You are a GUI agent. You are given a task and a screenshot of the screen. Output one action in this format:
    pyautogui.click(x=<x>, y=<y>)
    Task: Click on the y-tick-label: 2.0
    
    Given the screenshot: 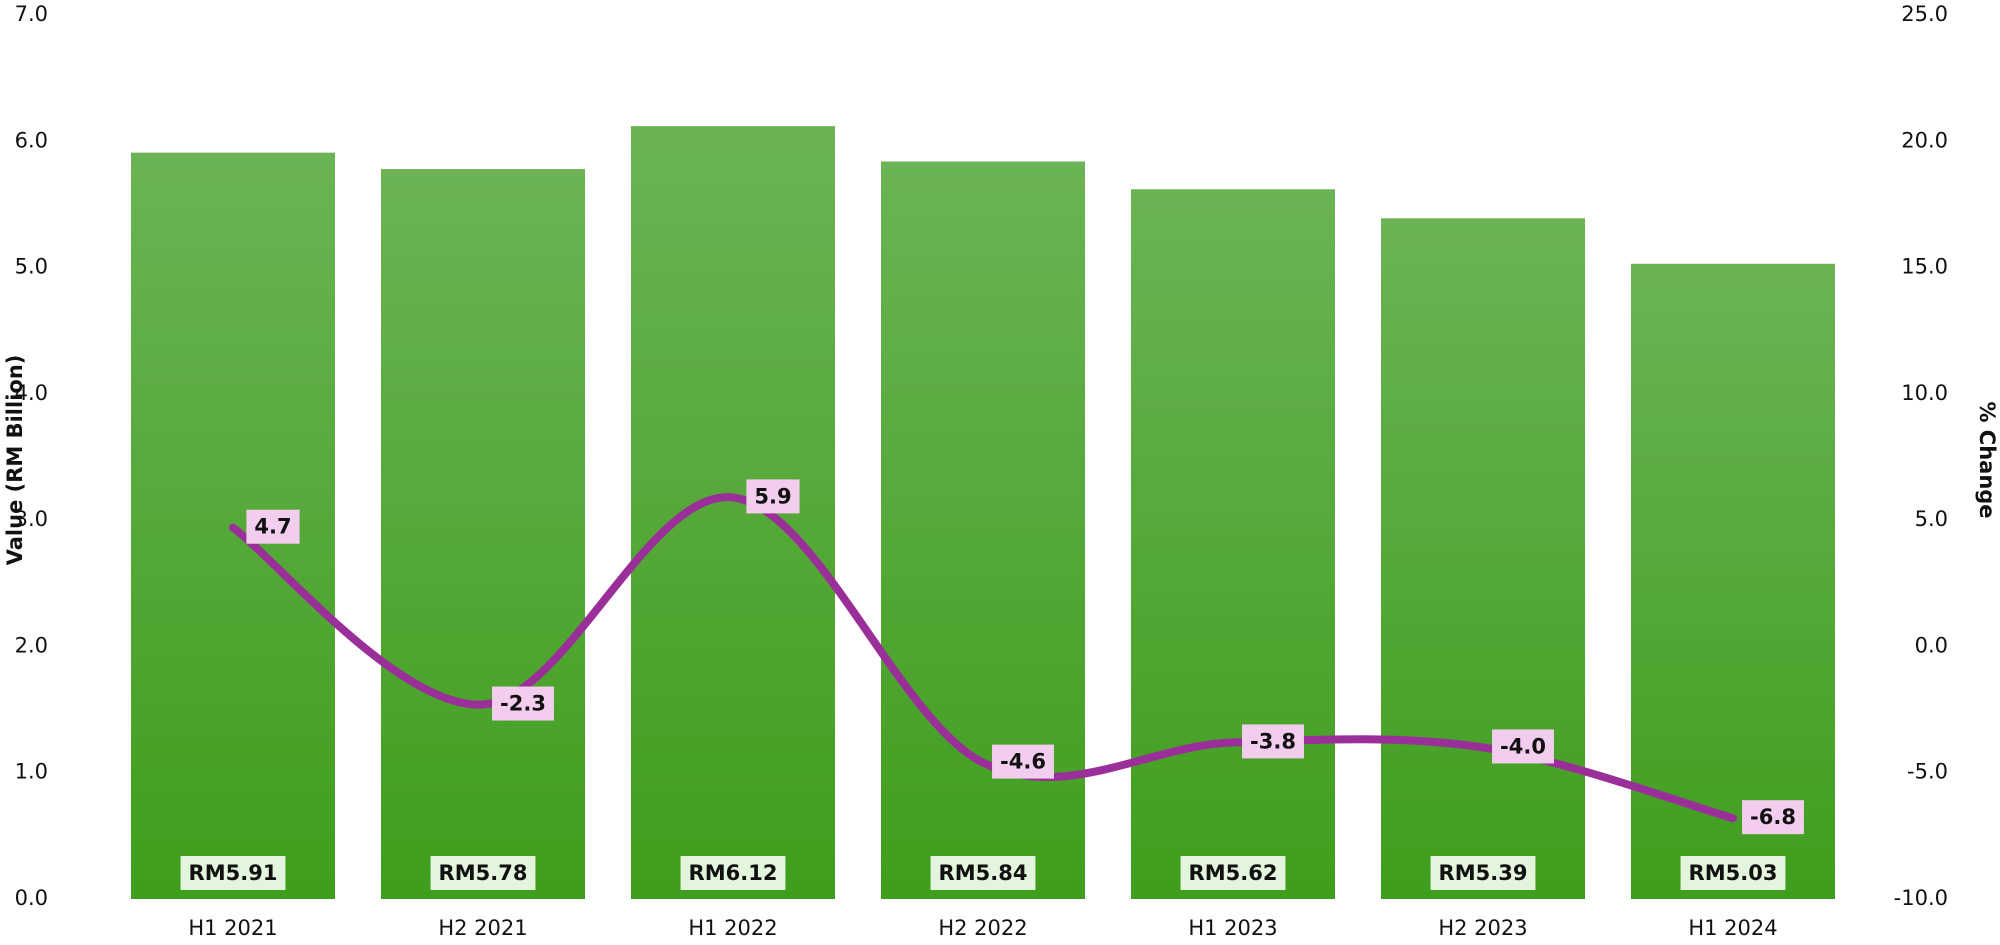 What is the action you would take?
    pyautogui.click(x=31, y=645)
    